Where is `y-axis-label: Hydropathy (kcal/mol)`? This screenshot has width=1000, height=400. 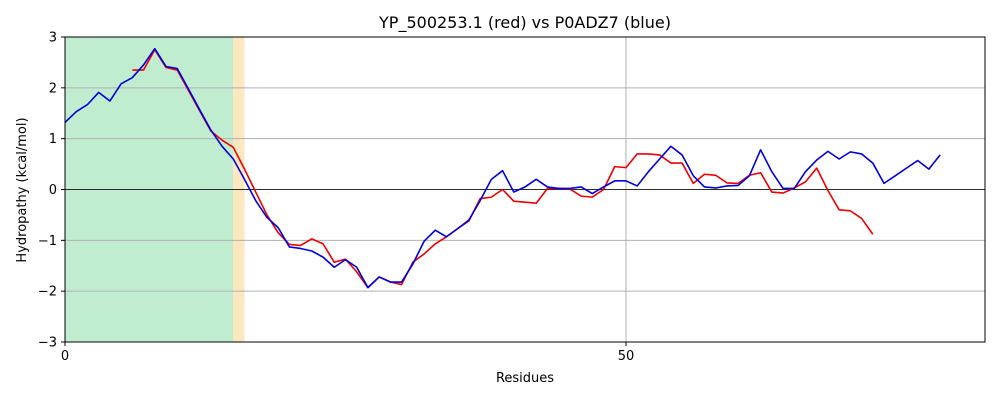
y-axis-label: Hydropathy (kcal/mol) is located at coordinates (22, 189).